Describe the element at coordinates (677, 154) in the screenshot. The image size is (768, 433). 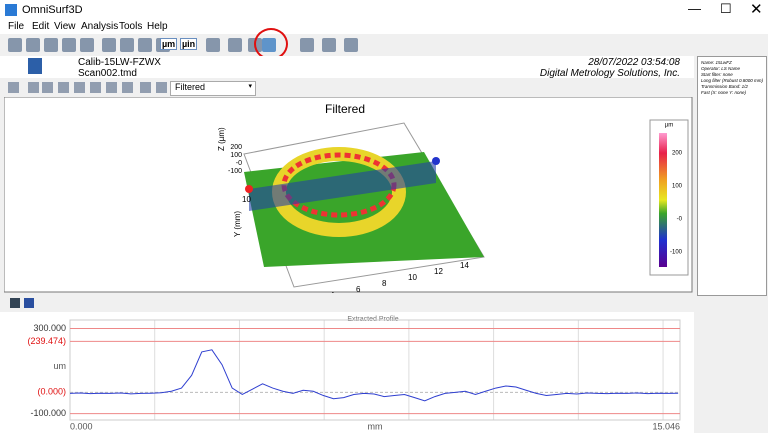
I see `colorbar-tick: 200` at that location.